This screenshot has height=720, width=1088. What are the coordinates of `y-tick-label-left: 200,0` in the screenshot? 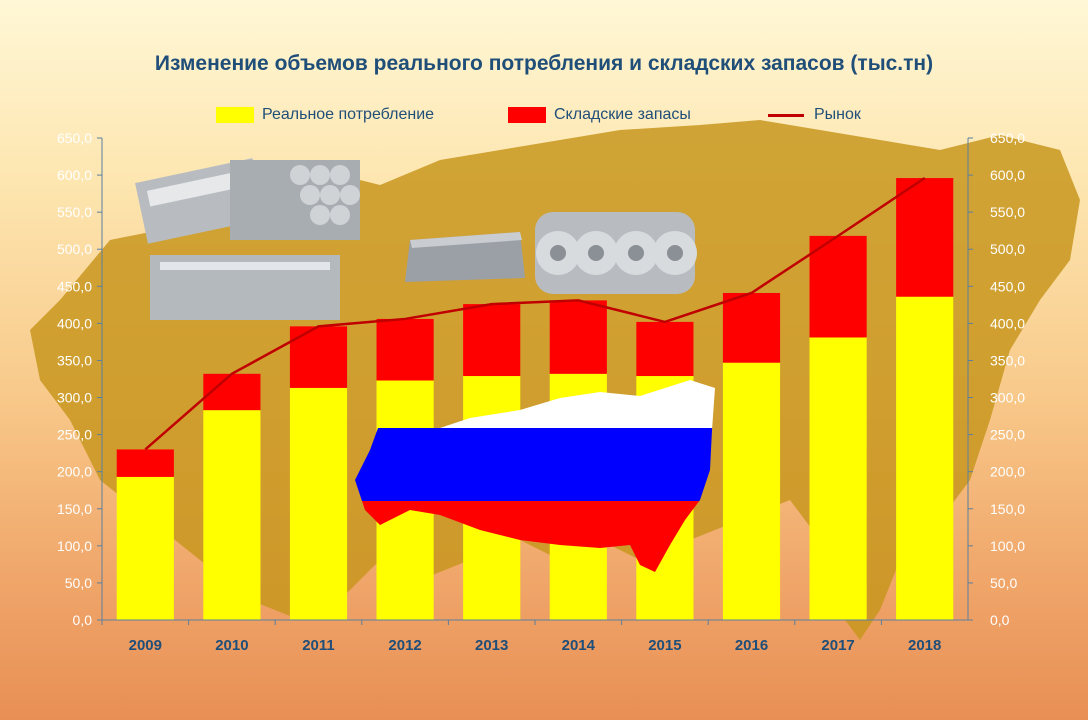 It's located at (74, 472).